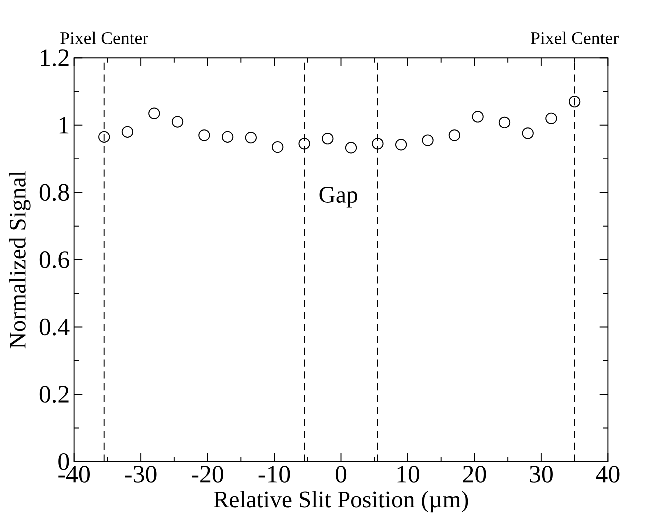 Image resolution: width=669 pixels, height=521 pixels. I want to click on annotation: Gap, so click(339, 197).